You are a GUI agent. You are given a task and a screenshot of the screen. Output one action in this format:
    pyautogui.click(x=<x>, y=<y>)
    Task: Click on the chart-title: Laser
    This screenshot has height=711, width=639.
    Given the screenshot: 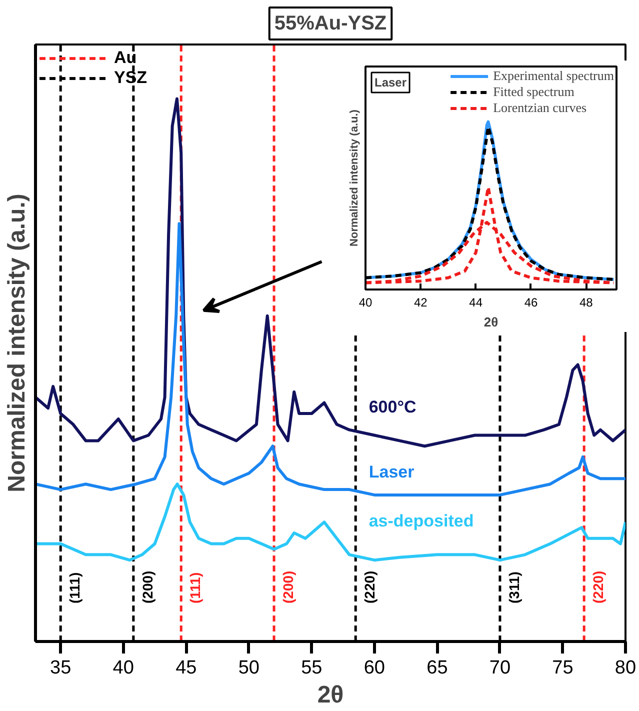 What is the action you would take?
    pyautogui.click(x=390, y=83)
    